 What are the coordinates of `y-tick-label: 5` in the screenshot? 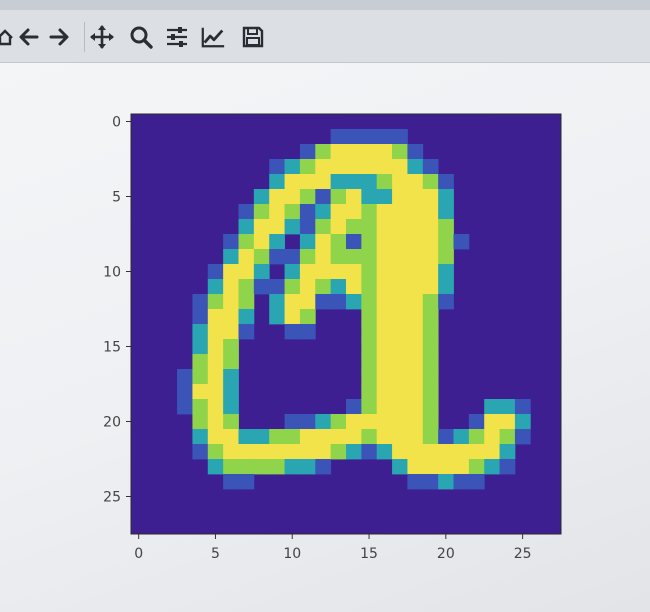 It's located at (116, 198).